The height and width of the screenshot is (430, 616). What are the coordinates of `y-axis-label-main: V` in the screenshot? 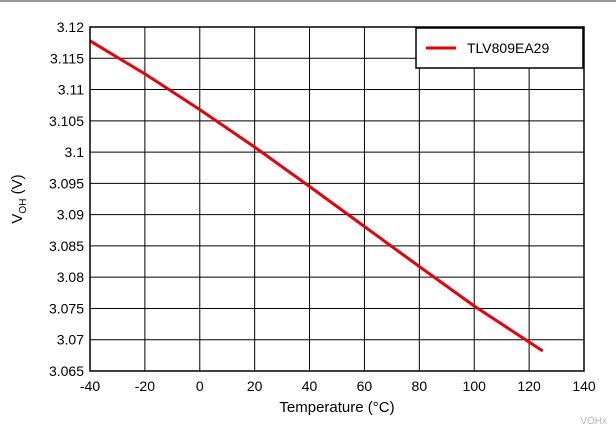 It's located at (17, 219).